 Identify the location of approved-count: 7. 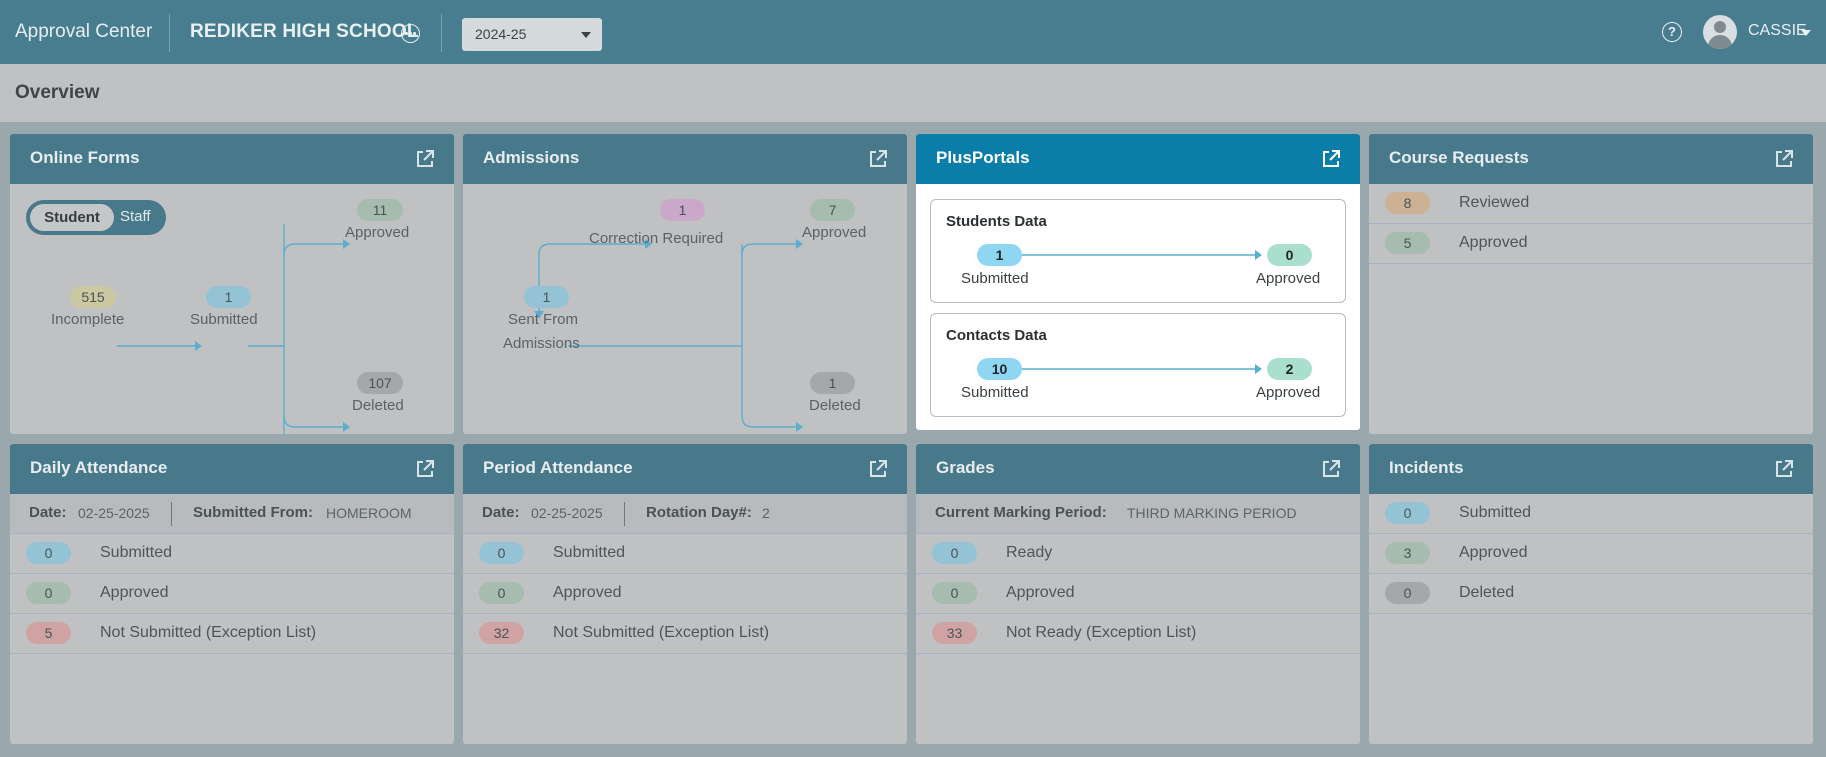
(832, 210).